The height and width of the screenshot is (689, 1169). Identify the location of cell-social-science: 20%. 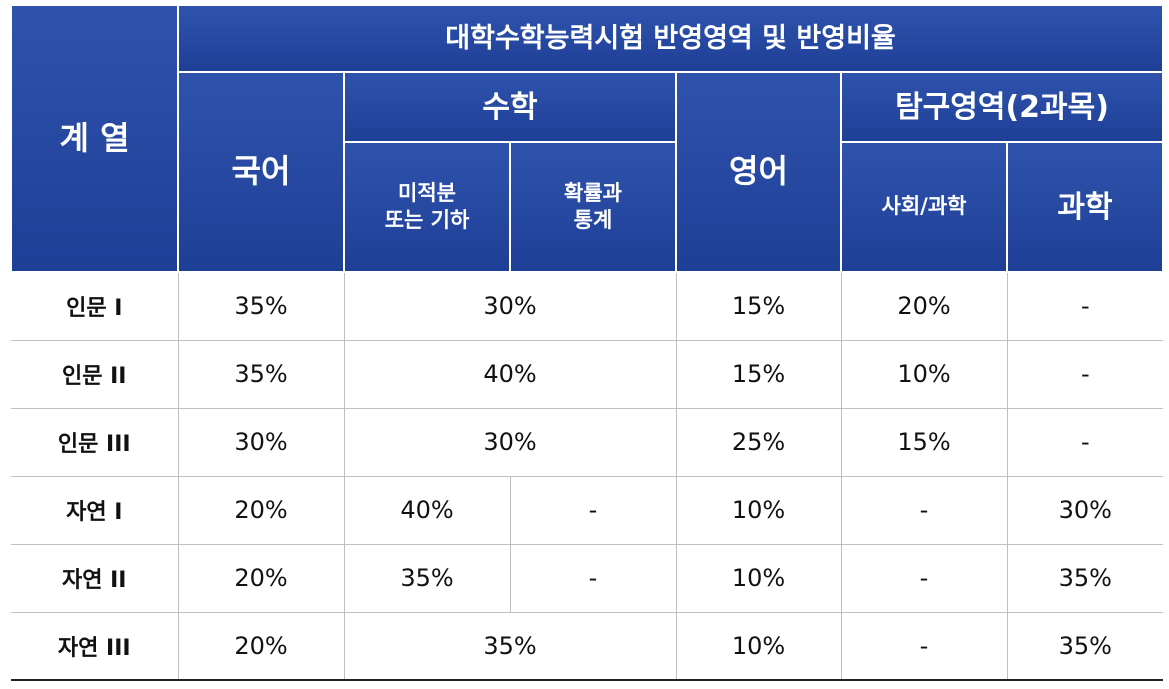
(924, 306).